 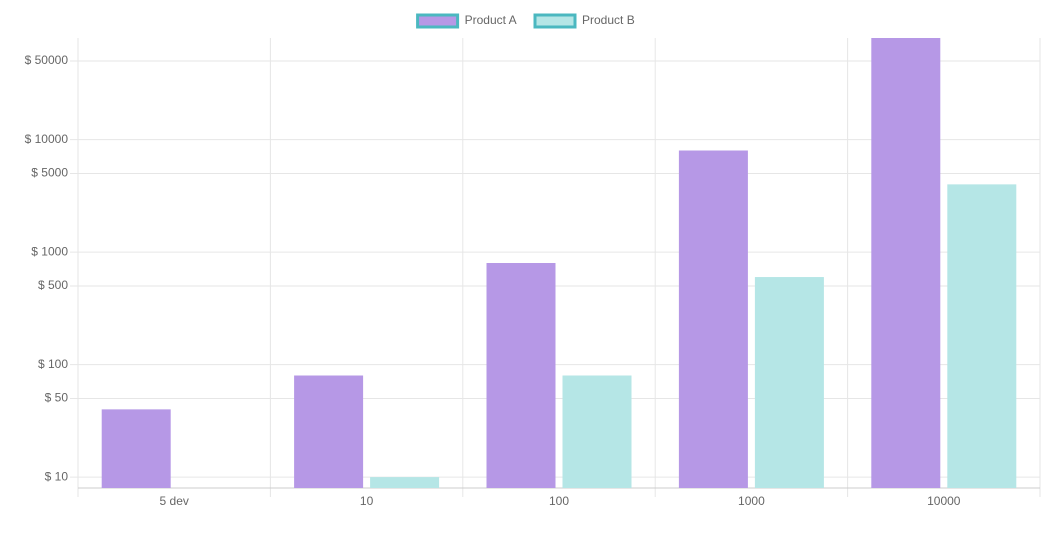 I want to click on x-tick-label: 1000, so click(x=751, y=501).